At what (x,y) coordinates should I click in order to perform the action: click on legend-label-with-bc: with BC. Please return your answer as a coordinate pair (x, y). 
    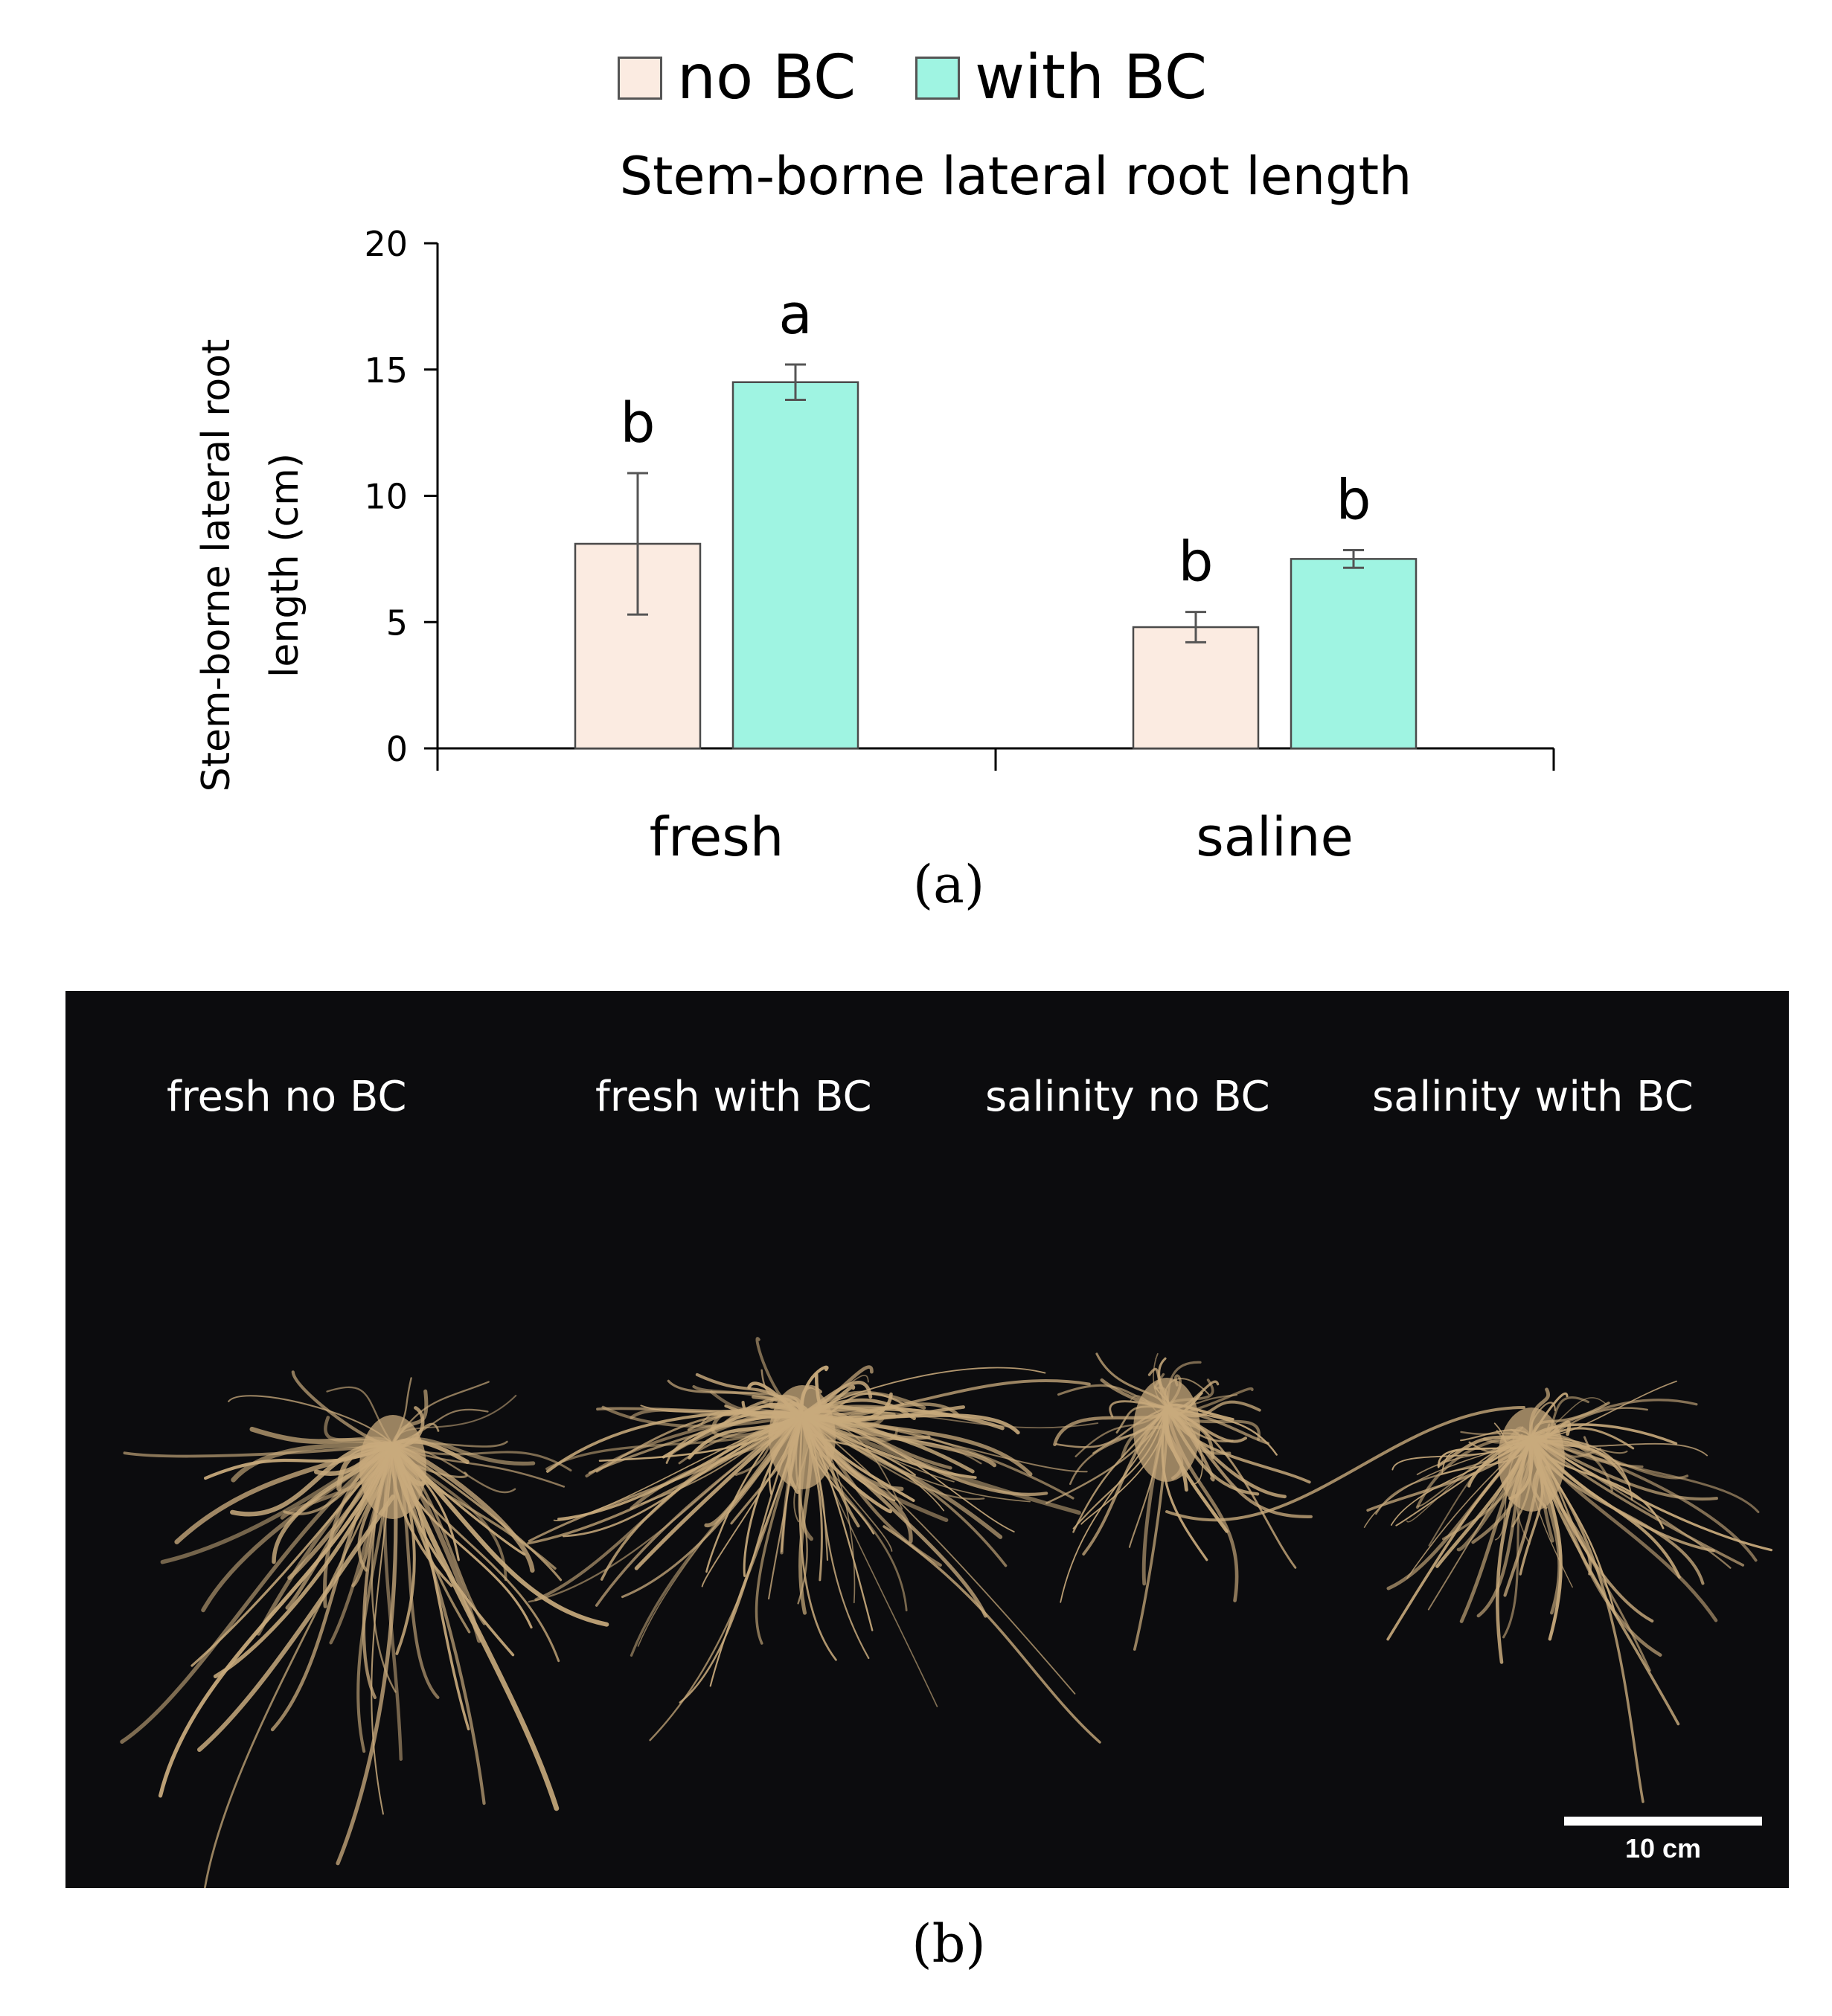
    Looking at the image, I should click on (1092, 78).